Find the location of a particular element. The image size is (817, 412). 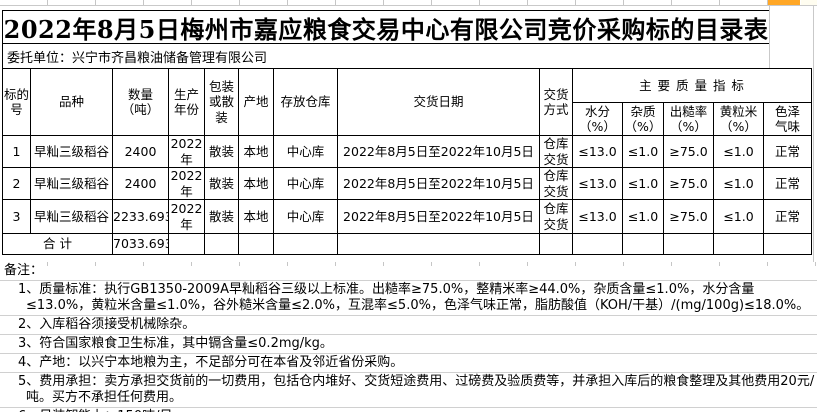

col-header-warehouse: 存放仓库 is located at coordinates (305, 102).